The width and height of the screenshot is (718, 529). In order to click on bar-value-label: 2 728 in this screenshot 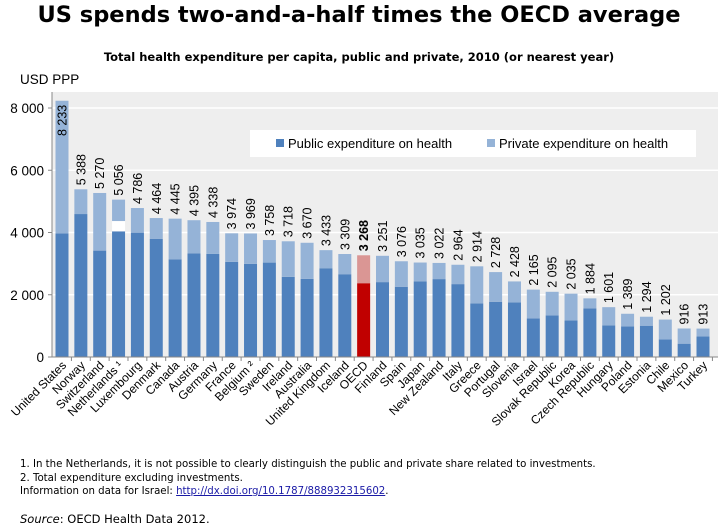, I will do `click(496, 252)`.